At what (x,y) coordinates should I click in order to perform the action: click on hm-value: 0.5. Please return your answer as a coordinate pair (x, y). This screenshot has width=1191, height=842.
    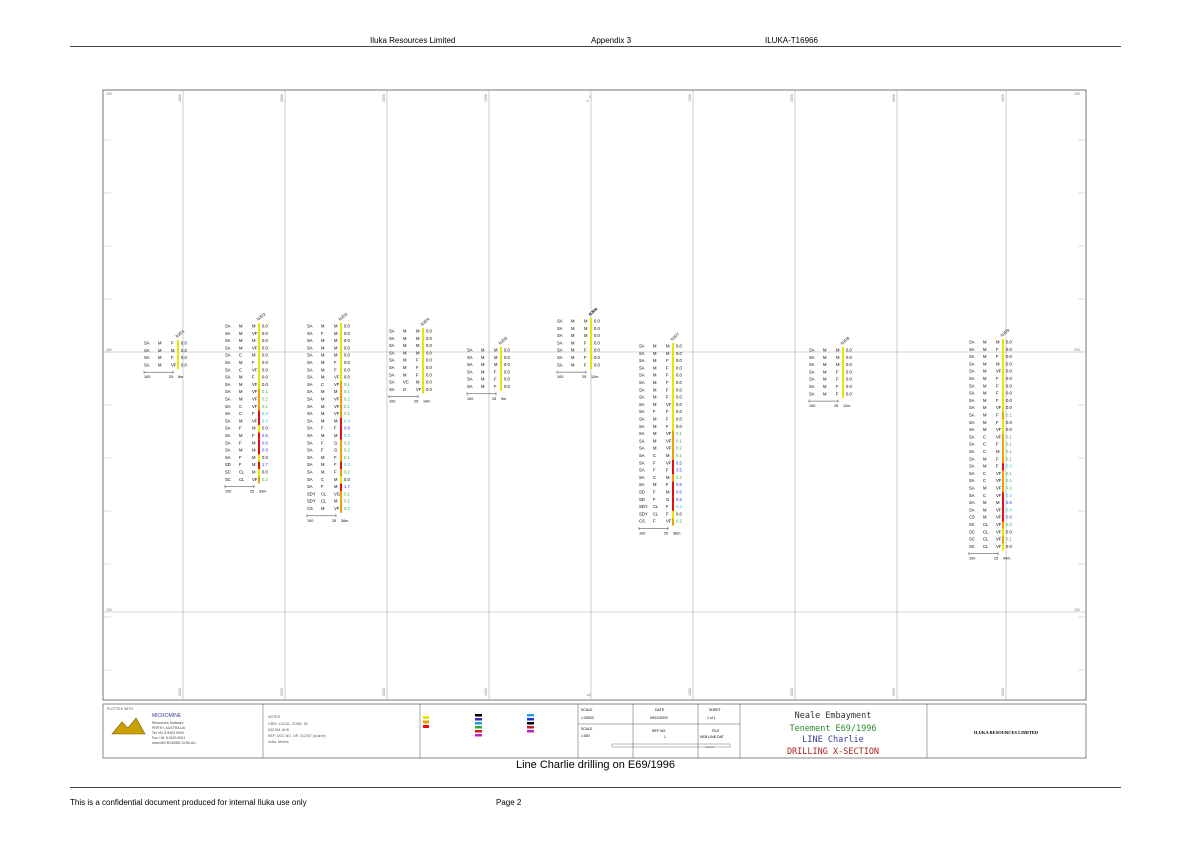
    Looking at the image, I should click on (1009, 502).